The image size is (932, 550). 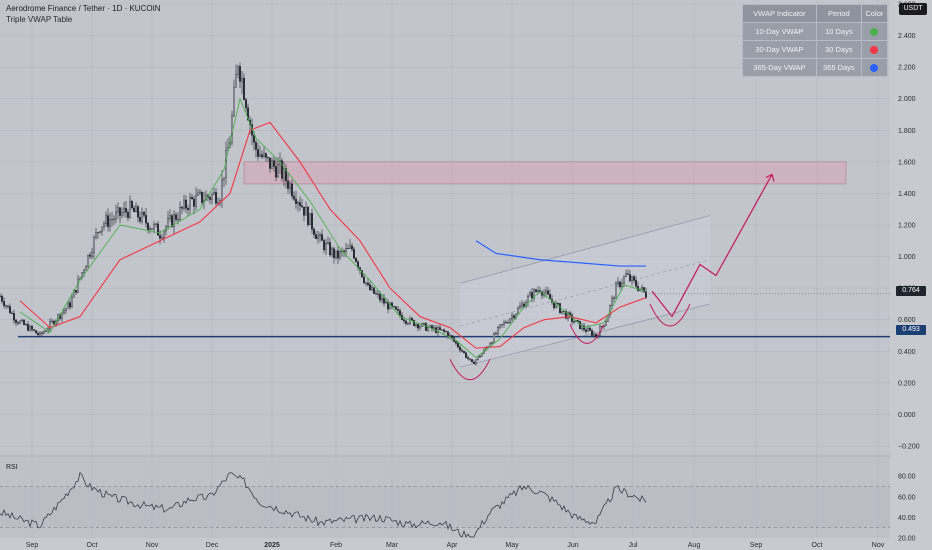 I want to click on vwap-period: 10 Days, so click(x=838, y=31).